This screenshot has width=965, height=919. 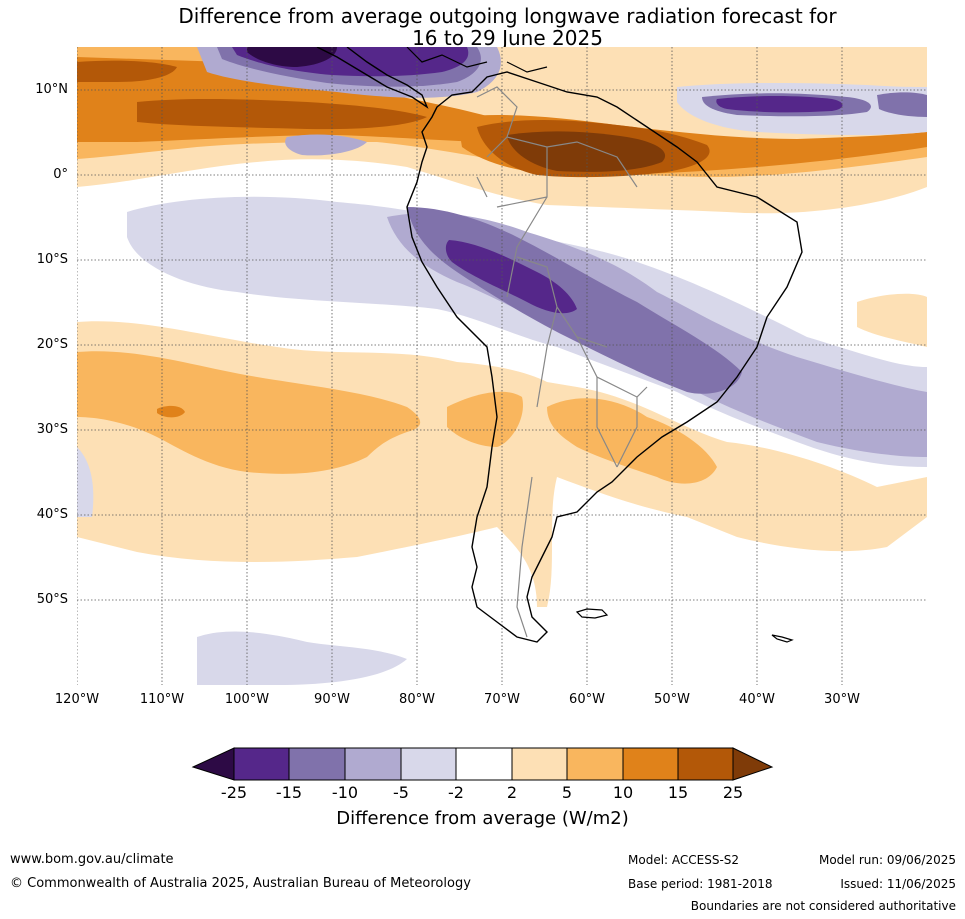 What do you see at coordinates (345, 792) in the screenshot?
I see `colorbar-tick-3: -10` at bounding box center [345, 792].